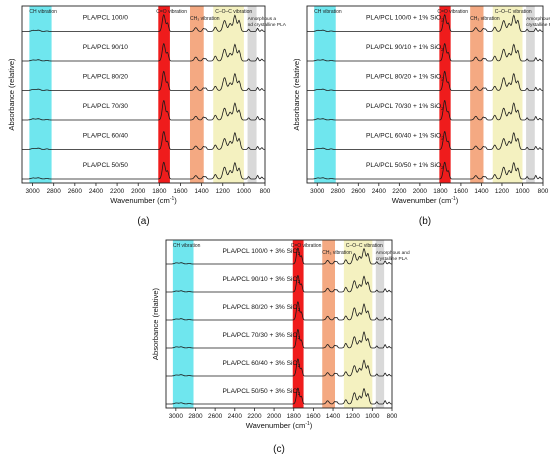 Image resolution: width=550 pixels, height=463 pixels. I want to click on series-label-1: PLA/PCL 90/10 + 1% SiO2, so click(405, 48).